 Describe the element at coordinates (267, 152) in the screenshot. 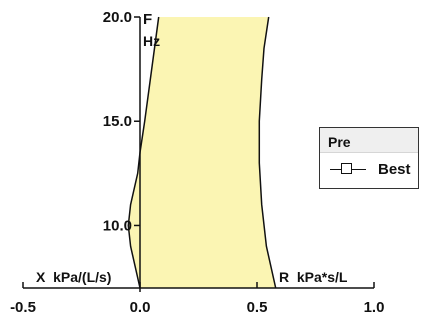

I see `resistance-curve` at that location.